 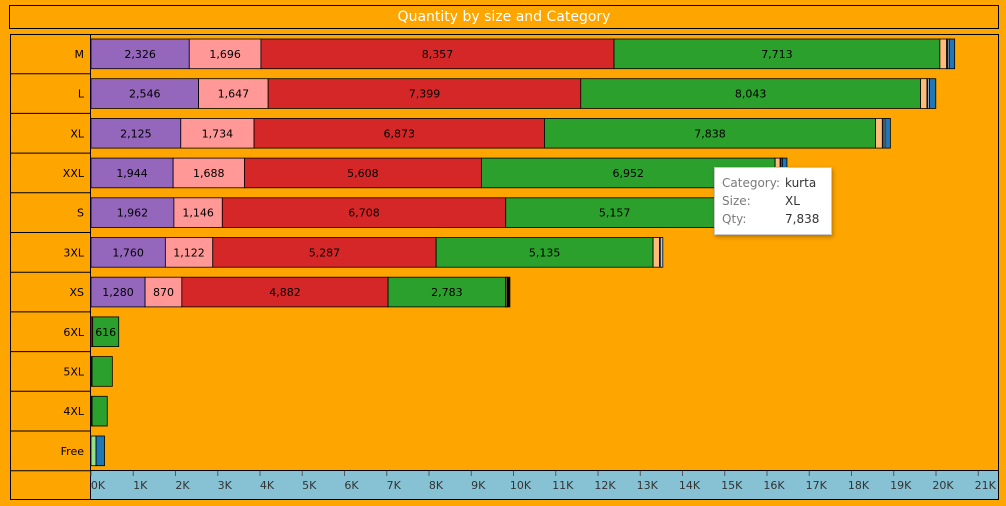 I want to click on bar-value-label: 8,043, so click(x=751, y=94).